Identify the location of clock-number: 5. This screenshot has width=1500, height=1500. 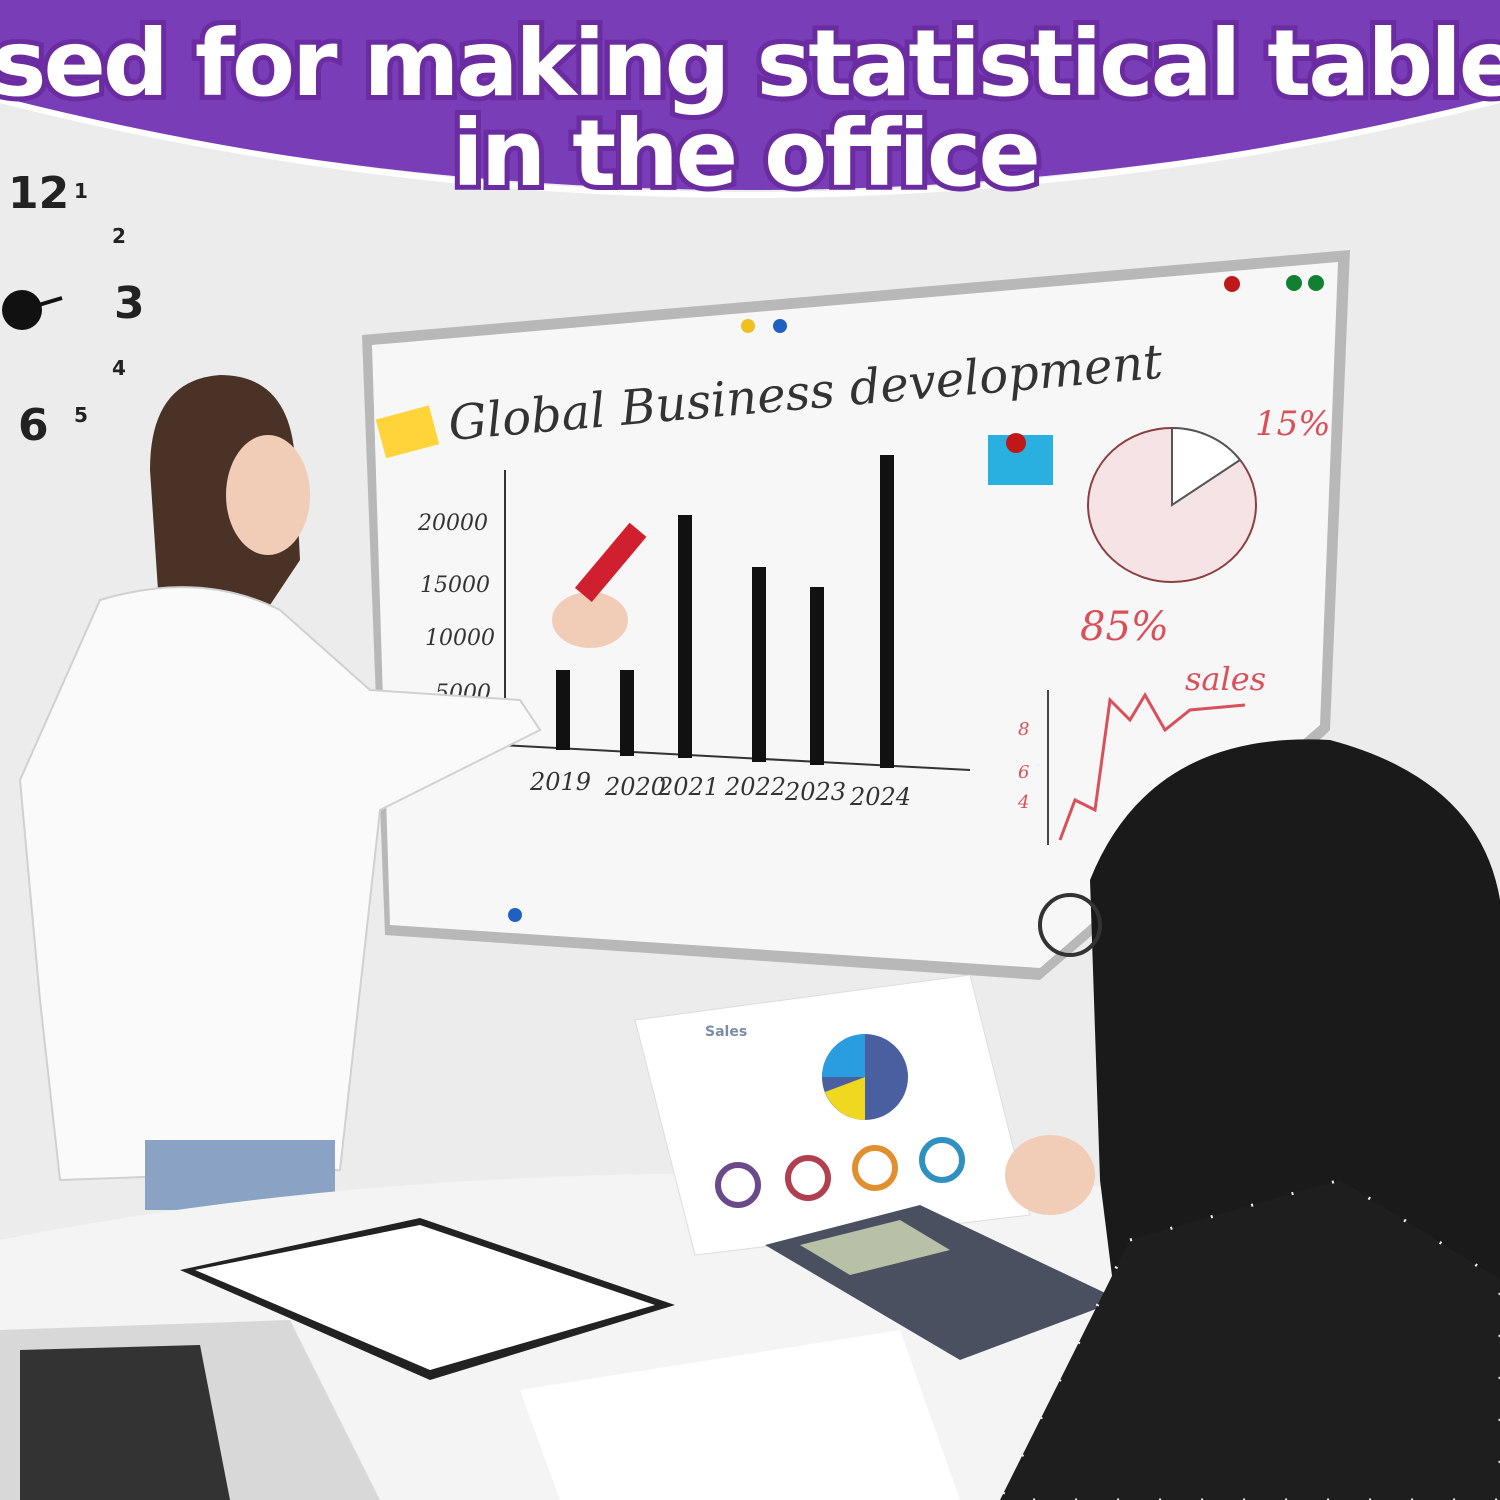
(81, 415).